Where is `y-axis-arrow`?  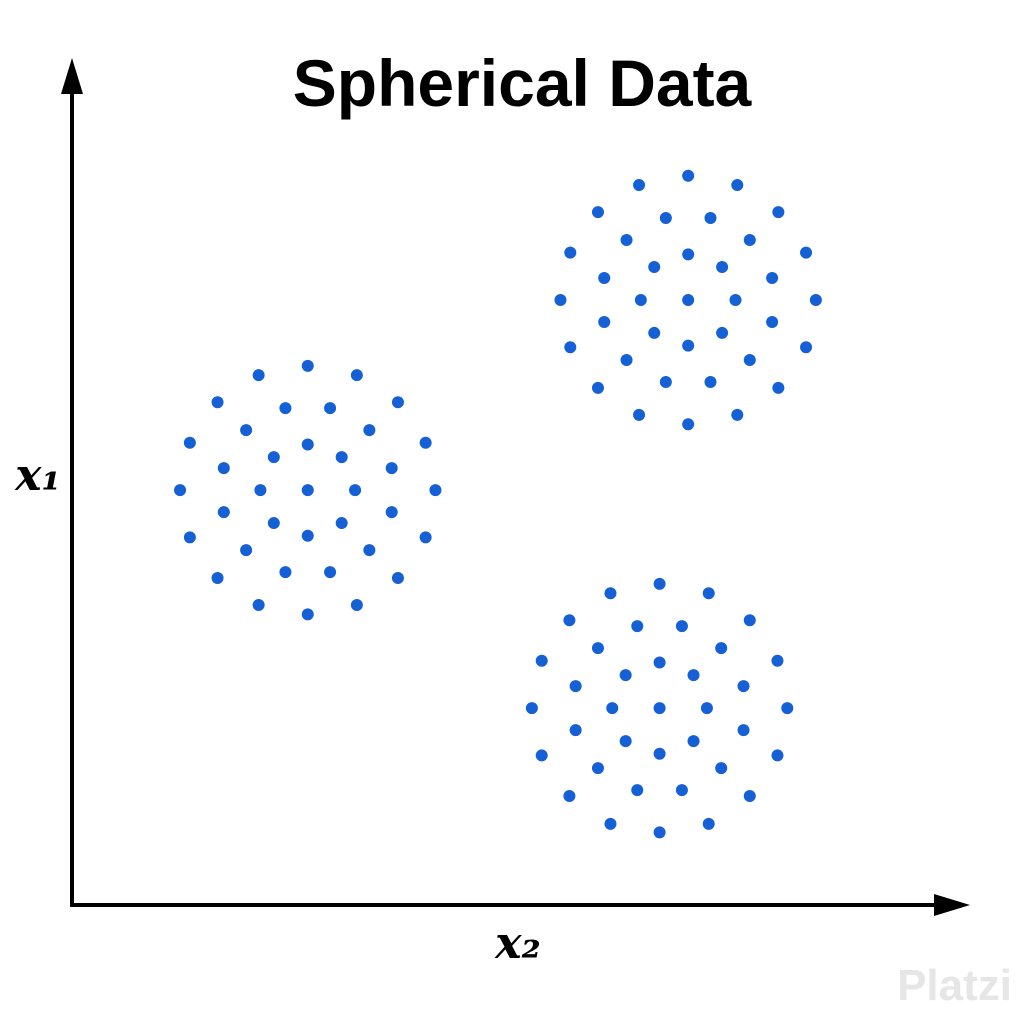
y-axis-arrow is located at coordinates (72, 76).